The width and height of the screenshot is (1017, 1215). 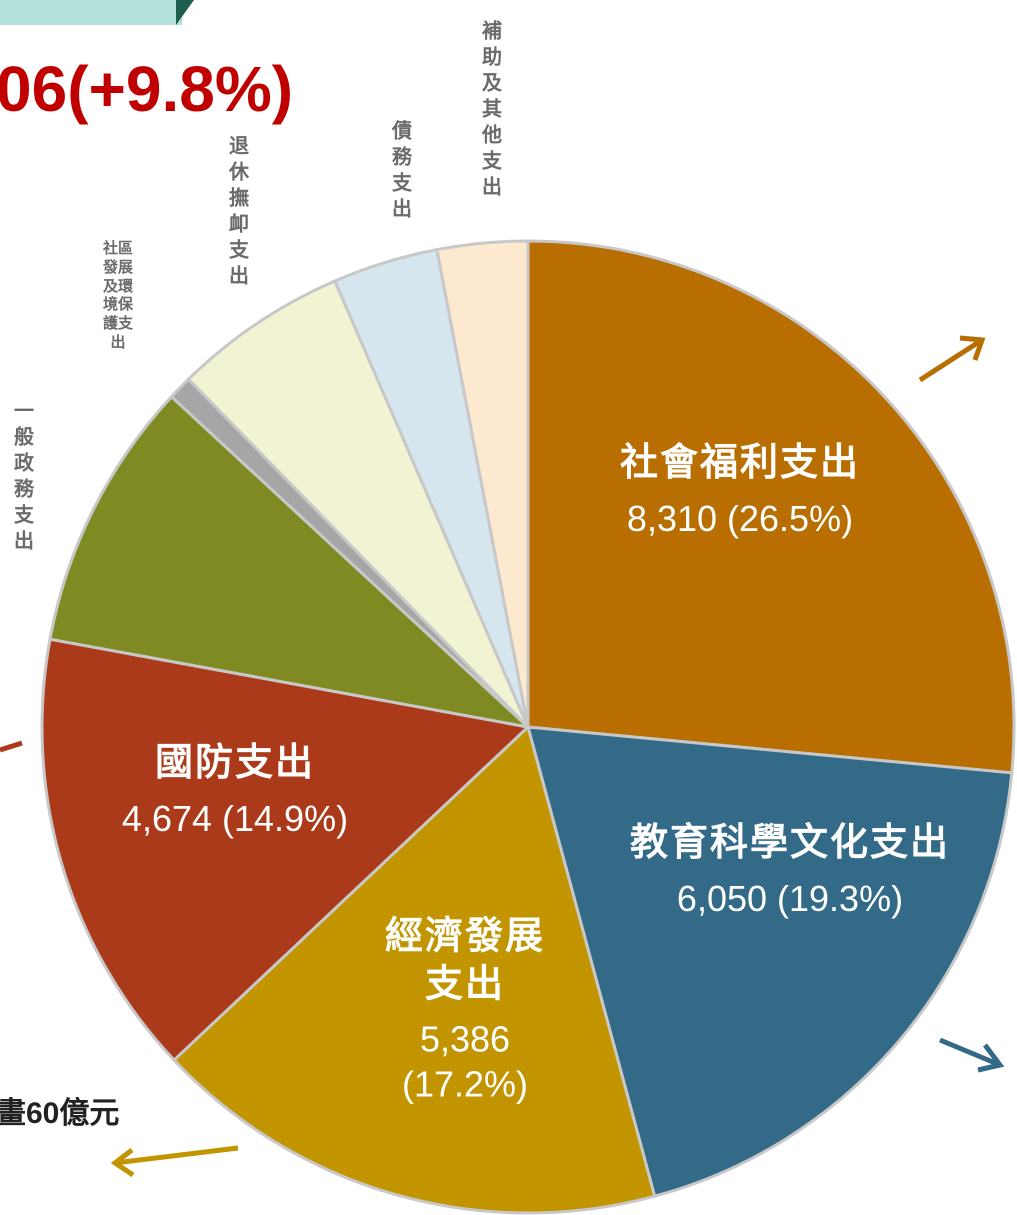 What do you see at coordinates (147, 89) in the screenshot?
I see `title: 06(+9.8%)` at bounding box center [147, 89].